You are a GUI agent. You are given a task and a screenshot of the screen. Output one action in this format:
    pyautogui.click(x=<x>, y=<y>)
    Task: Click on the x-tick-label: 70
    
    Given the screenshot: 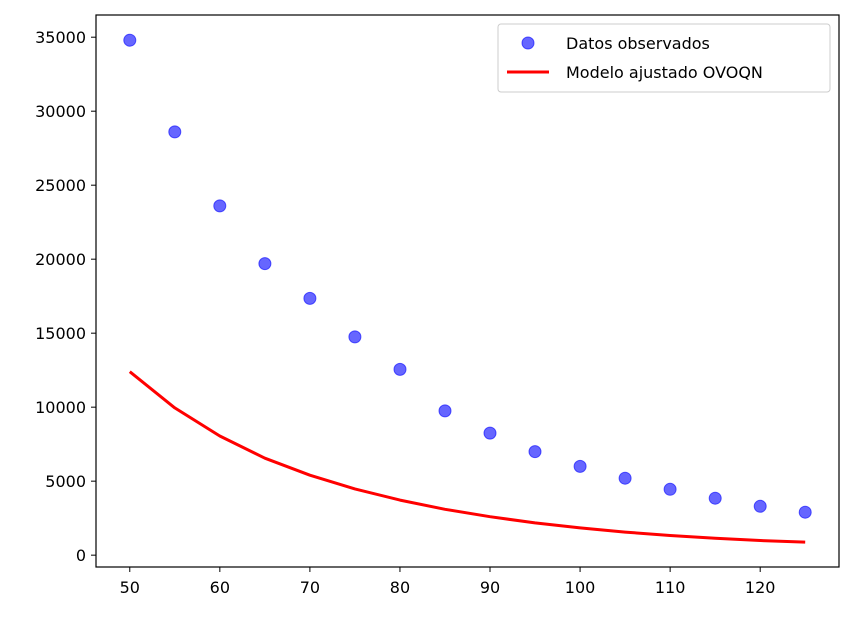 What is the action you would take?
    pyautogui.click(x=310, y=587)
    